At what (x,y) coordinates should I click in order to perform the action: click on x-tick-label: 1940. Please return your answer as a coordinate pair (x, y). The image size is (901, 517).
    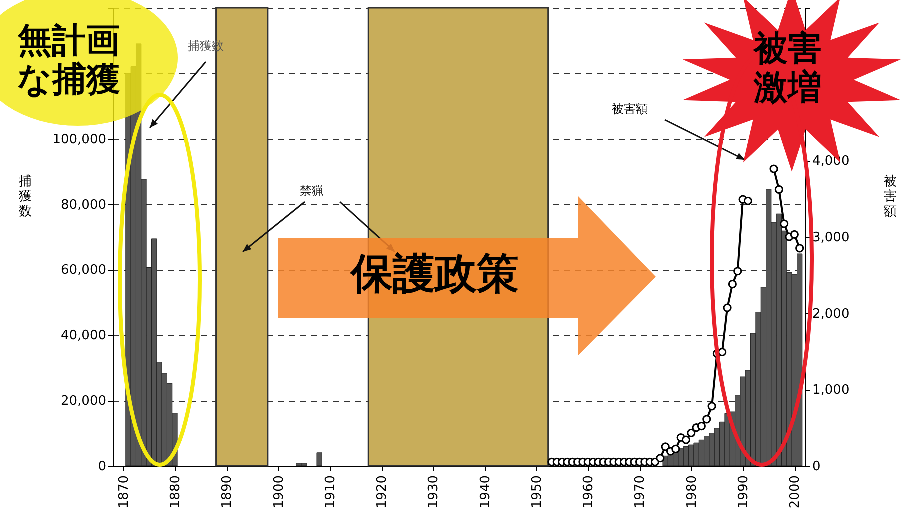
    Looking at the image, I should click on (486, 492).